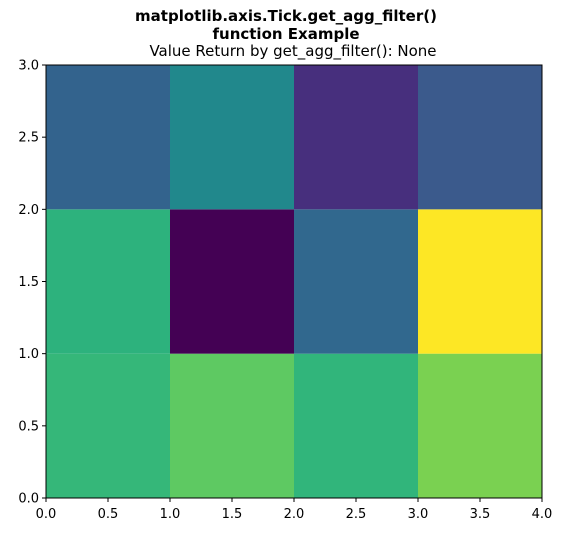 The image size is (562, 538). I want to click on x-tick-label: 1.0, so click(170, 514).